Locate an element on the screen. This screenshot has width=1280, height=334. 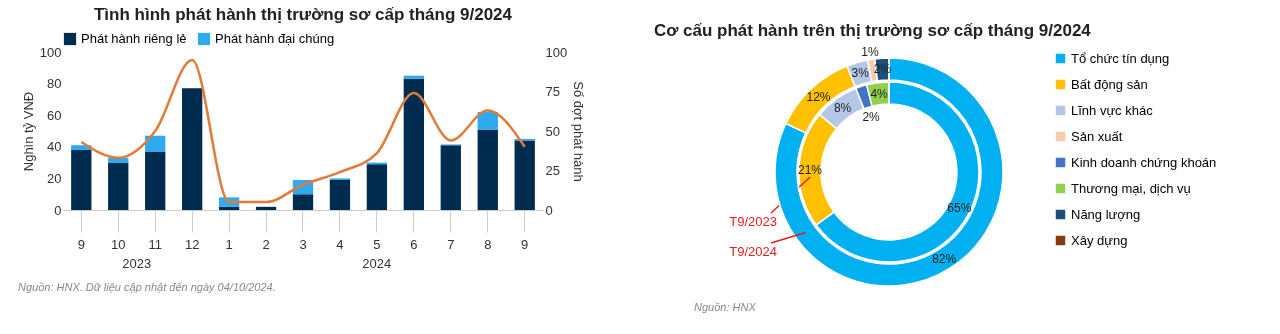
y-tick-label: 0 is located at coordinates (58, 210).